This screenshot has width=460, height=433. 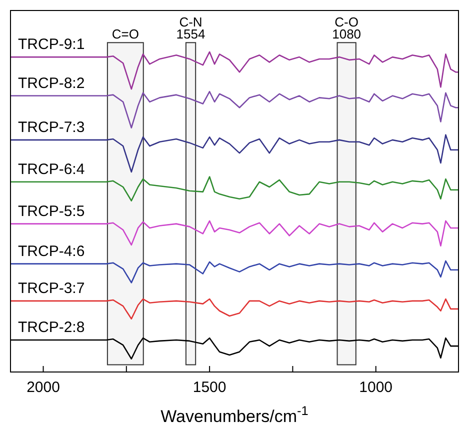 What do you see at coordinates (43, 387) in the screenshot?
I see `x-tick-label: 2000` at bounding box center [43, 387].